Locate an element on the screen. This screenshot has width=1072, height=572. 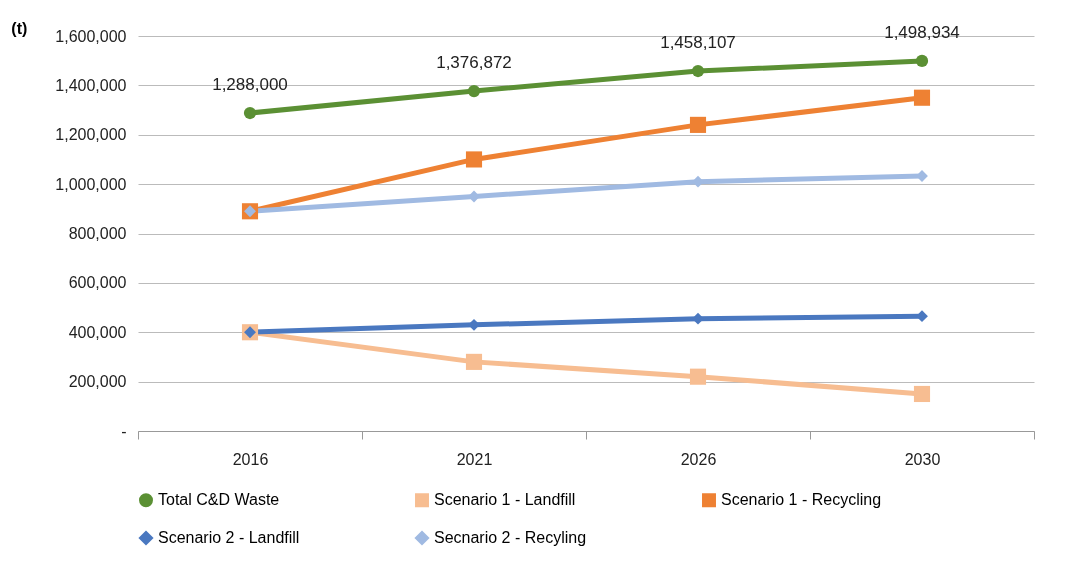
y-tick-label: 800,000 is located at coordinates (97, 233).